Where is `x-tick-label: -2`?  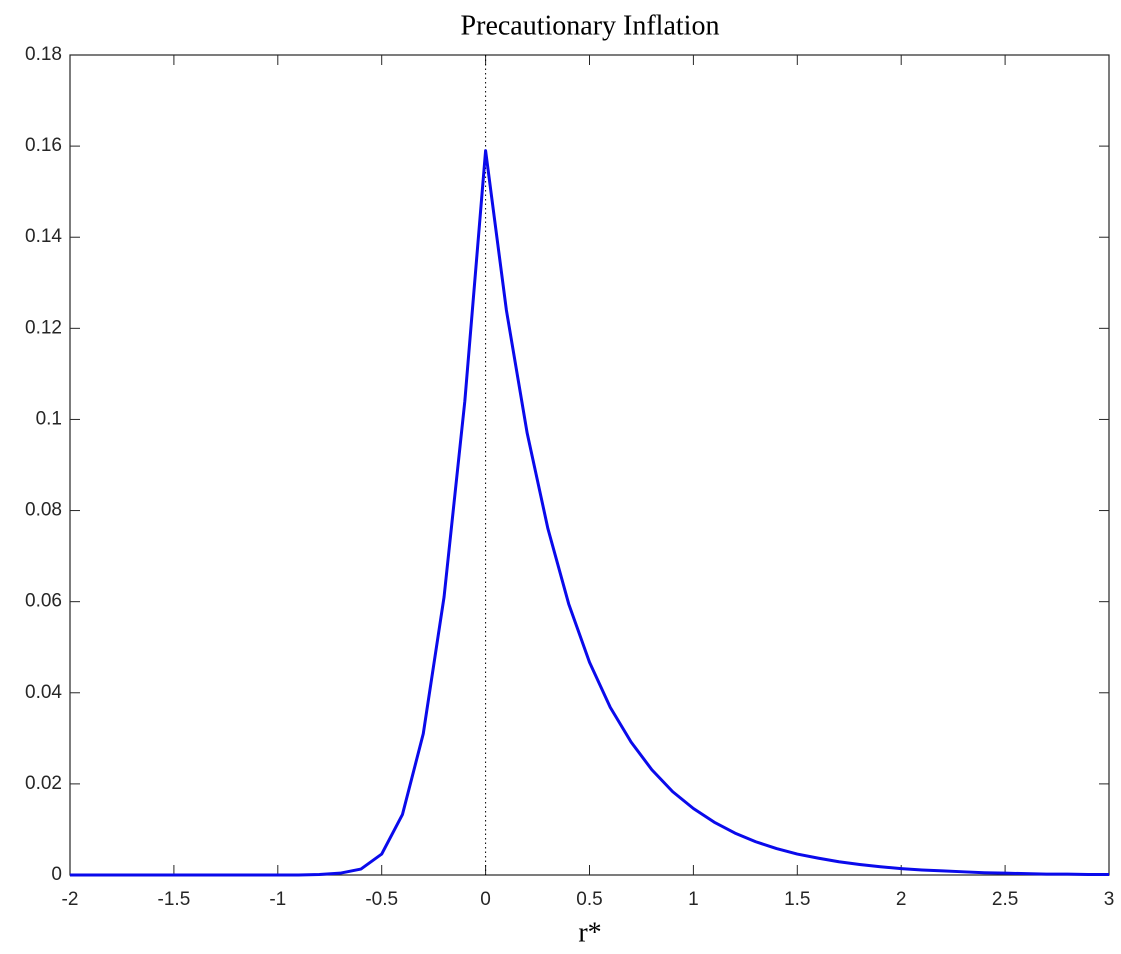
x-tick-label: -2 is located at coordinates (70, 899).